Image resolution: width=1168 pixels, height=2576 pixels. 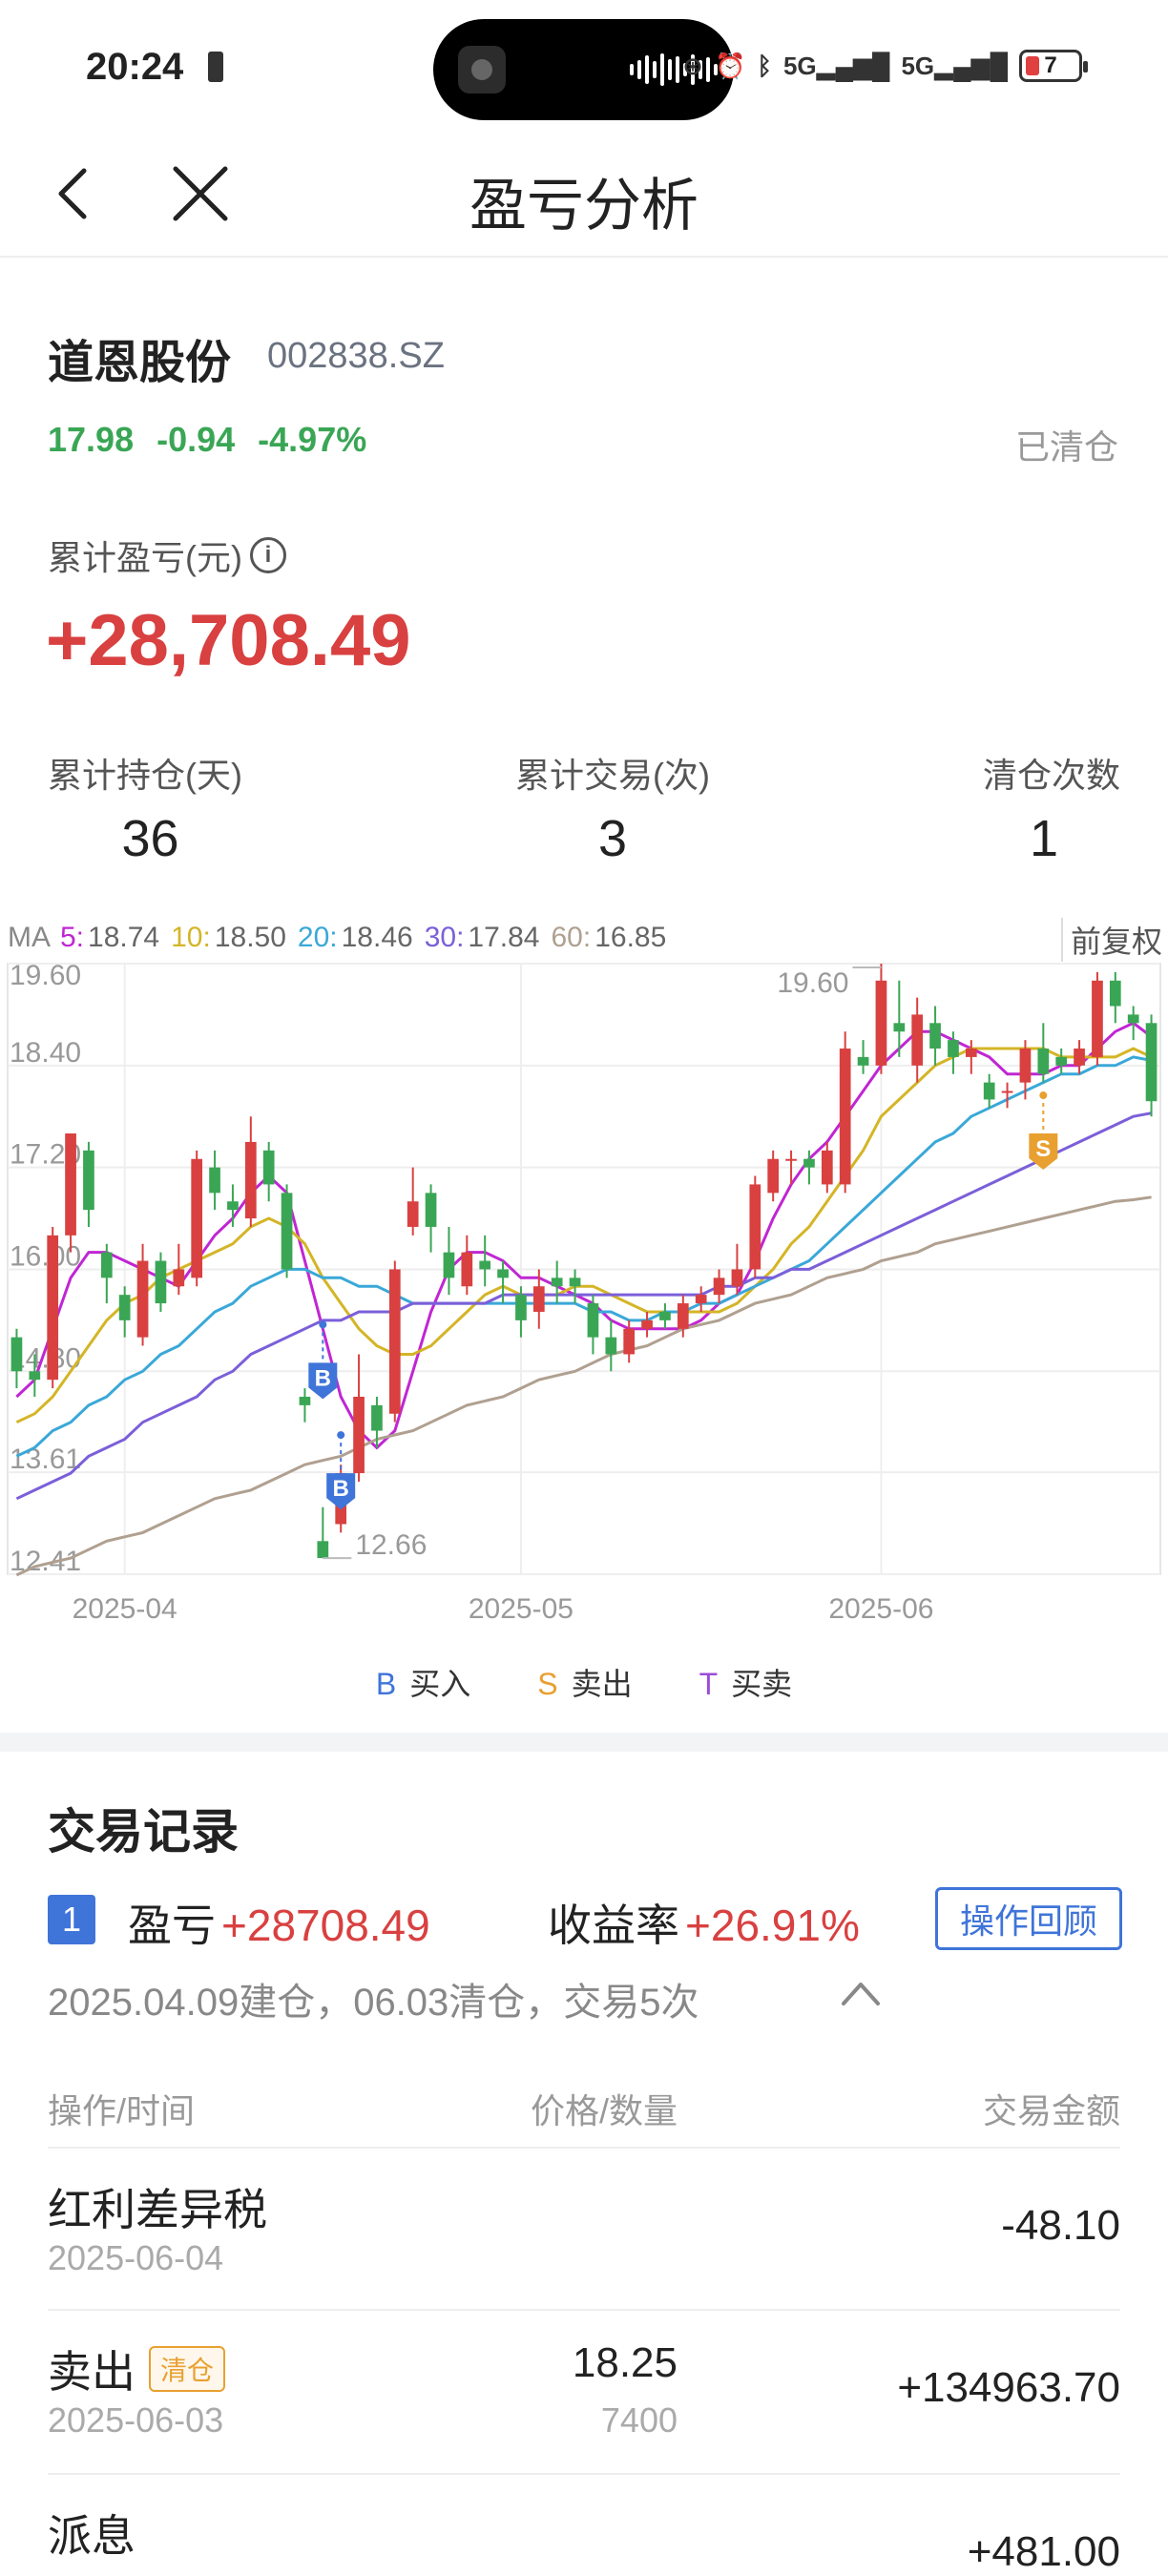 What do you see at coordinates (1028, 1918) in the screenshot?
I see `review-button: 操作回顾` at bounding box center [1028, 1918].